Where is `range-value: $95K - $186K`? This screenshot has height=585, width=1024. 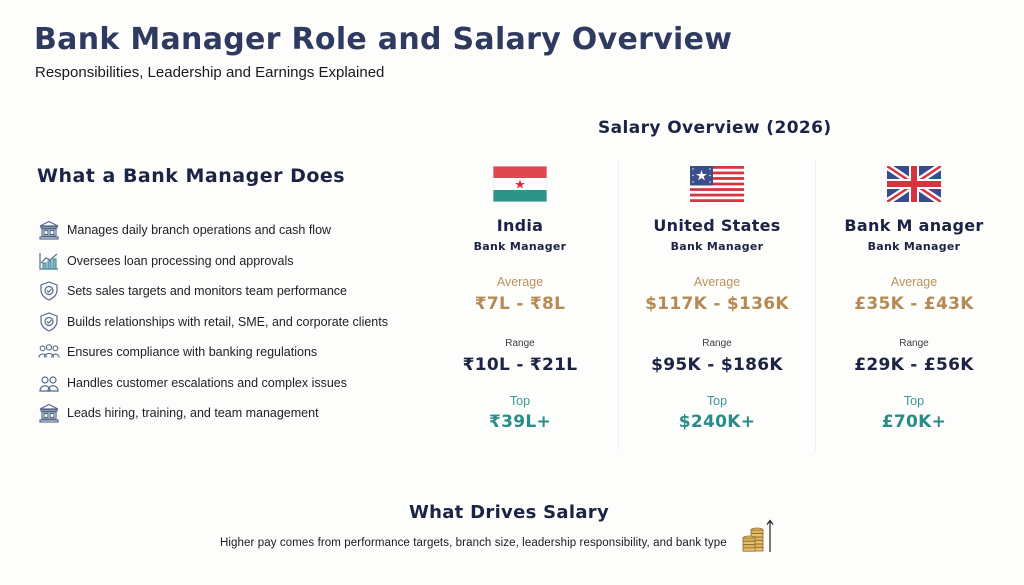 range-value: $95K - $186K is located at coordinates (717, 365).